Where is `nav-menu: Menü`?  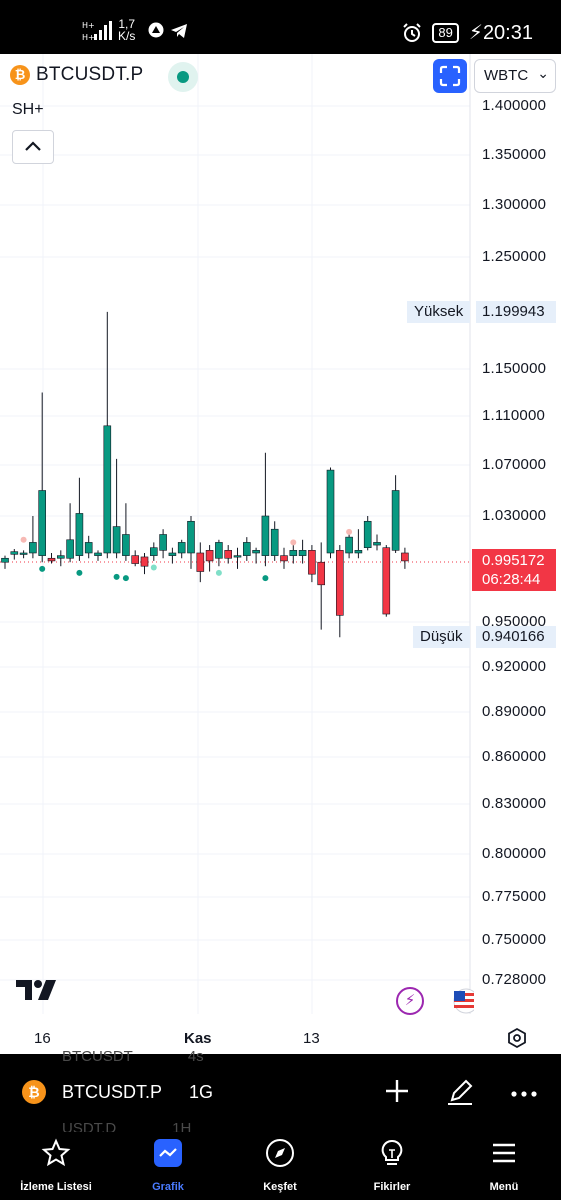
nav-menu: Menü is located at coordinates (504, 1166).